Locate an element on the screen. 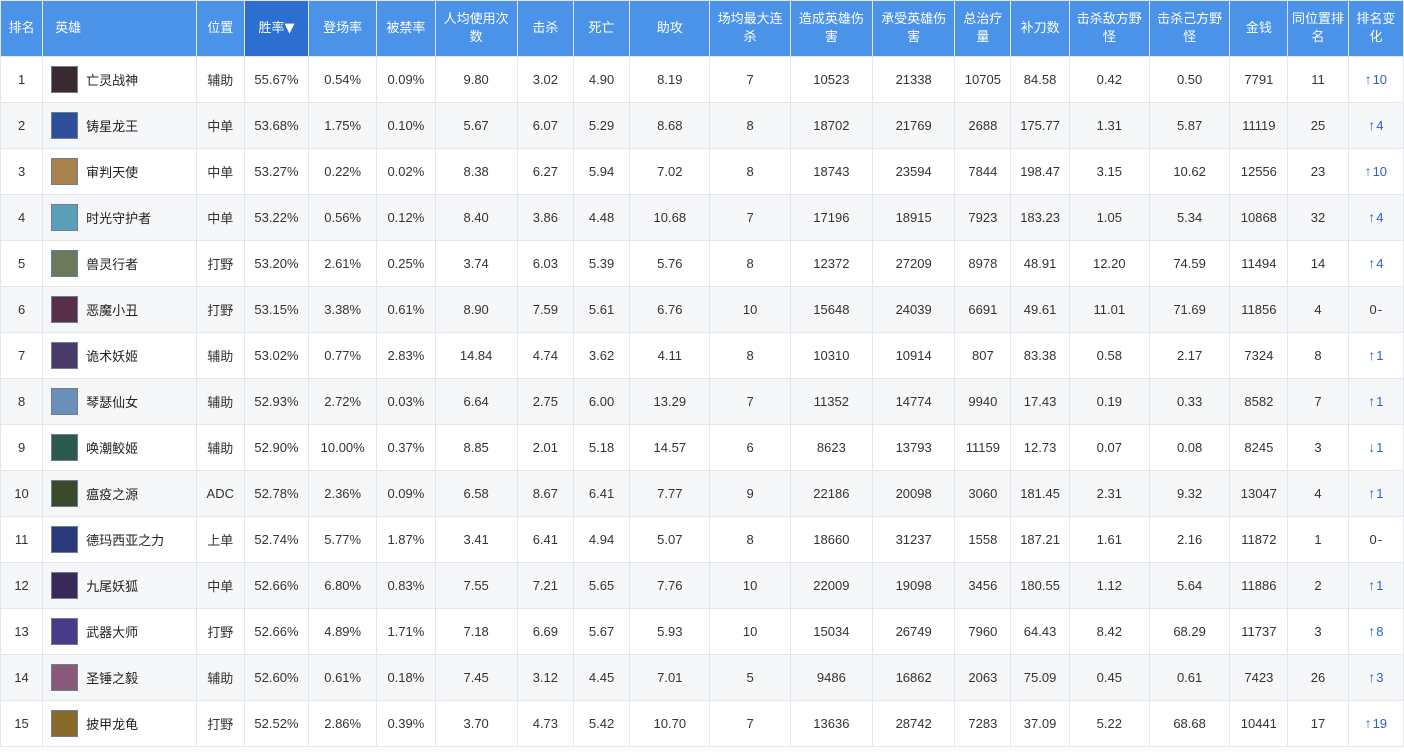 This screenshot has height=752, width=1404. hero-cell: 诡术妖姬 is located at coordinates (119, 355).